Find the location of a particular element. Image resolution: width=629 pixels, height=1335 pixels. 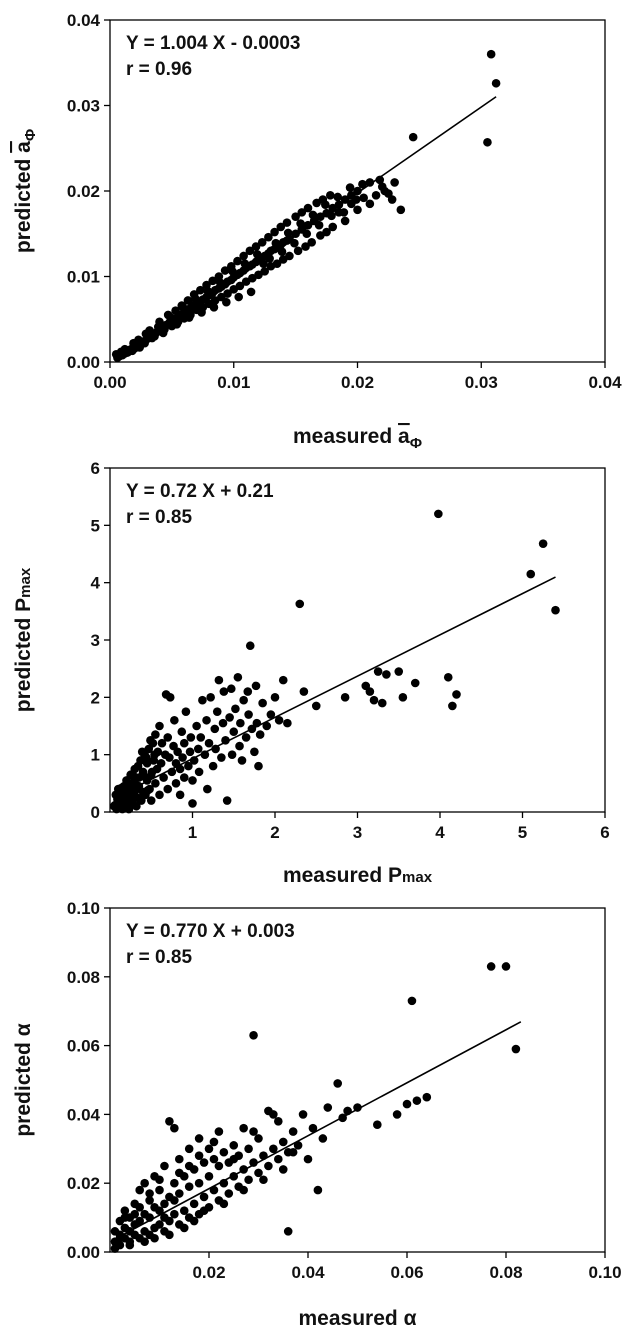

x-tick-label: 5 is located at coordinates (522, 832).